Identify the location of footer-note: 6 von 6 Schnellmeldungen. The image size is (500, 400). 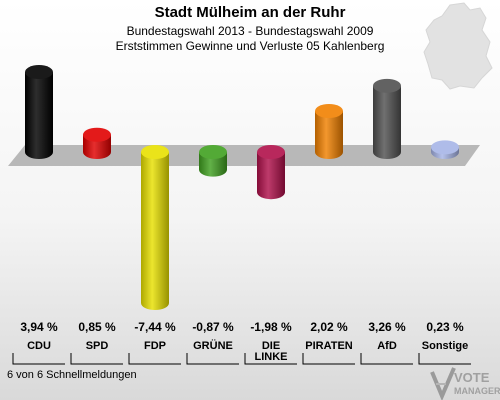
(72, 375).